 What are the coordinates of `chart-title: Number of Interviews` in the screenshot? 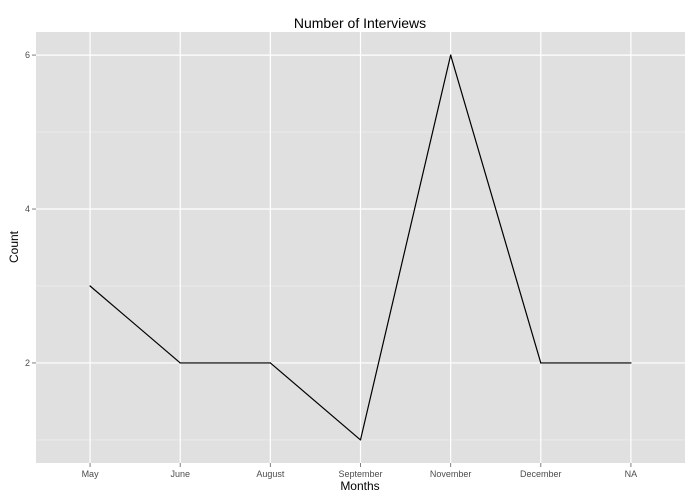 It's located at (360, 23).